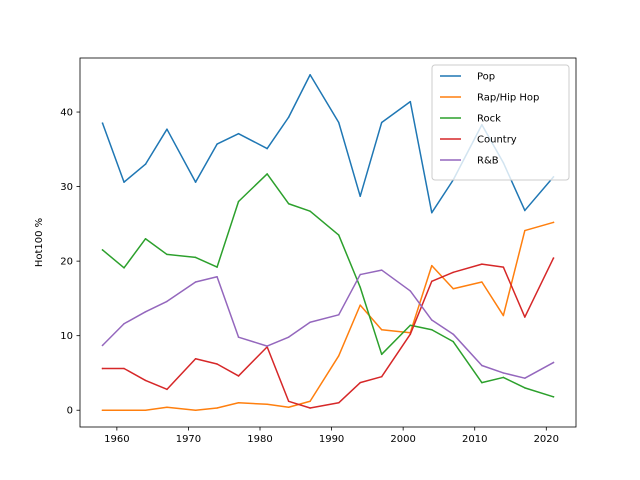  What do you see at coordinates (488, 161) in the screenshot?
I see `legend-label-r-b: R&B` at bounding box center [488, 161].